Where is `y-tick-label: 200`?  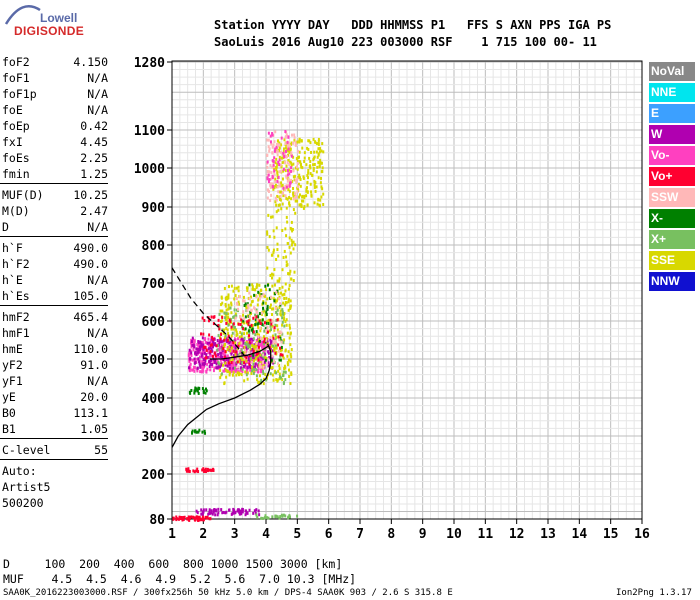 y-tick-label: 200 is located at coordinates (154, 475).